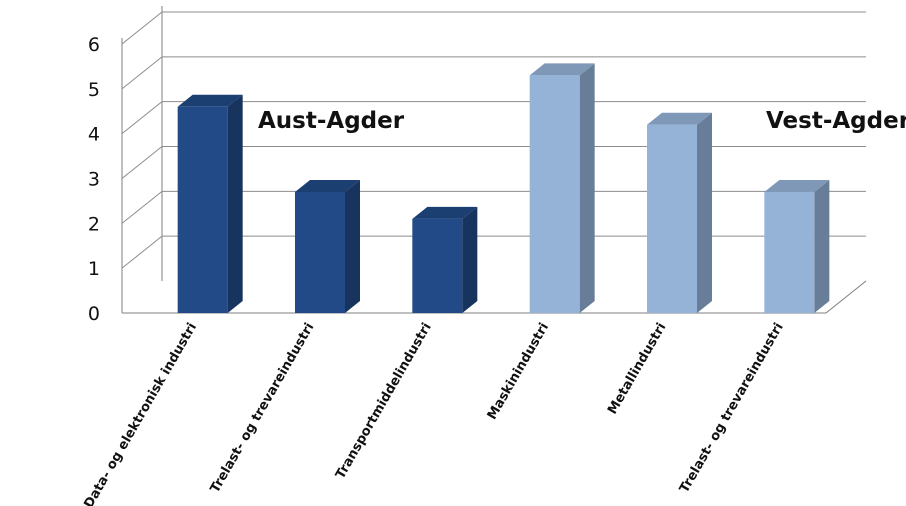 Image resolution: width=906 pixels, height=506 pixels. What do you see at coordinates (494, 297) in the screenshot?
I see `floor-outline` at bounding box center [494, 297].